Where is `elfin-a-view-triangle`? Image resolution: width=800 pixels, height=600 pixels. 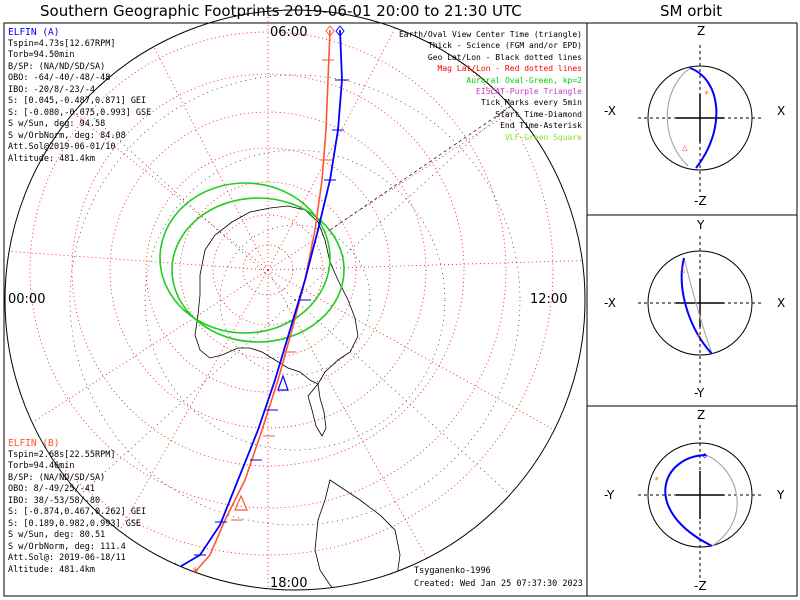 elfin-a-view-triangle is located at coordinates (283, 382).